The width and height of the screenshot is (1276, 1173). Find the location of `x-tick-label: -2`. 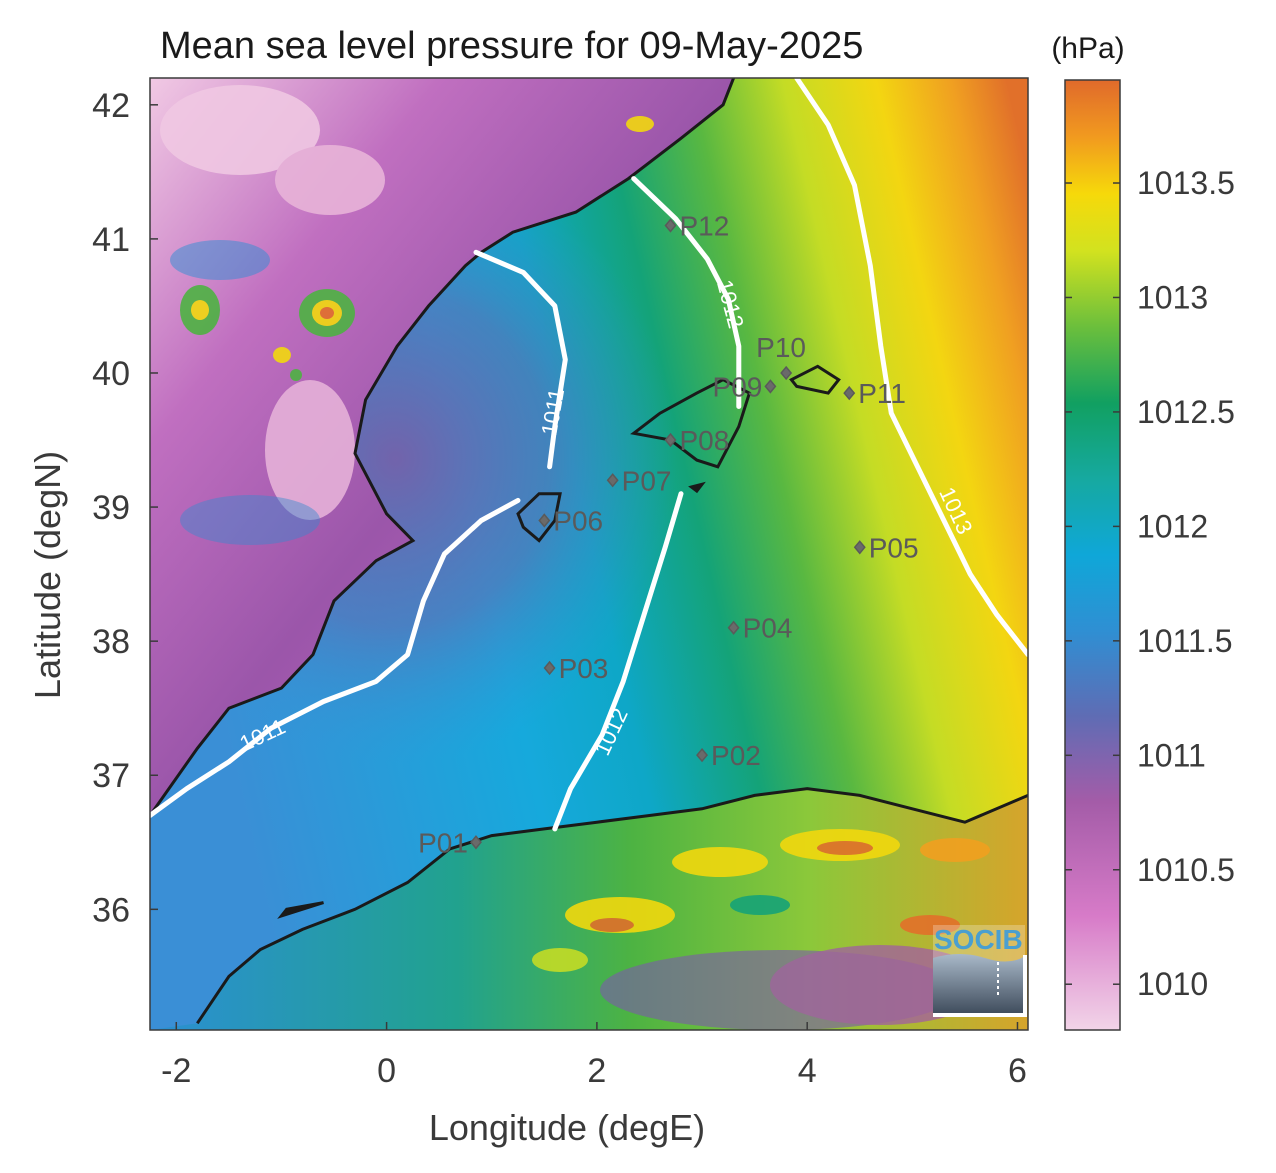

x-tick-label: -2 is located at coordinates (176, 1071).